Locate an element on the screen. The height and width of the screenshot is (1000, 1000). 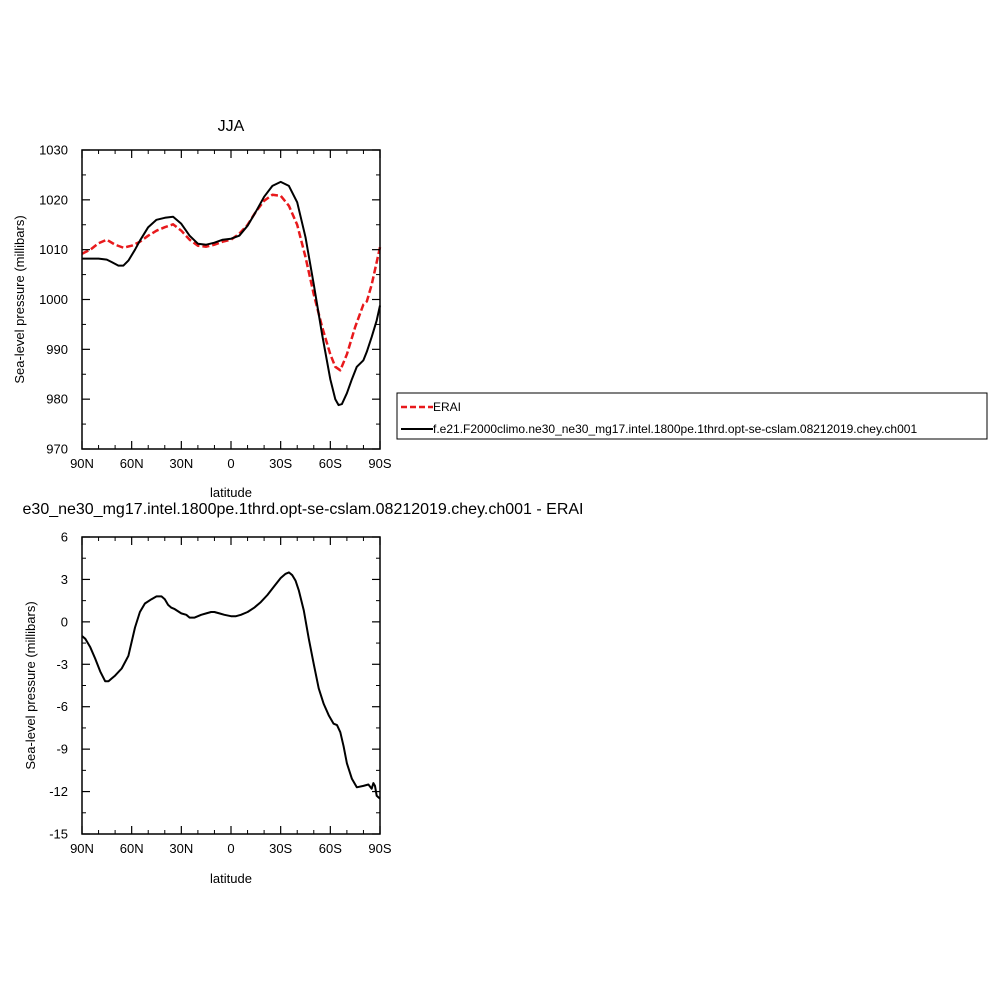
bottom-chart-ylabel: Sea-level pressure (millibars) is located at coordinates (30, 685).